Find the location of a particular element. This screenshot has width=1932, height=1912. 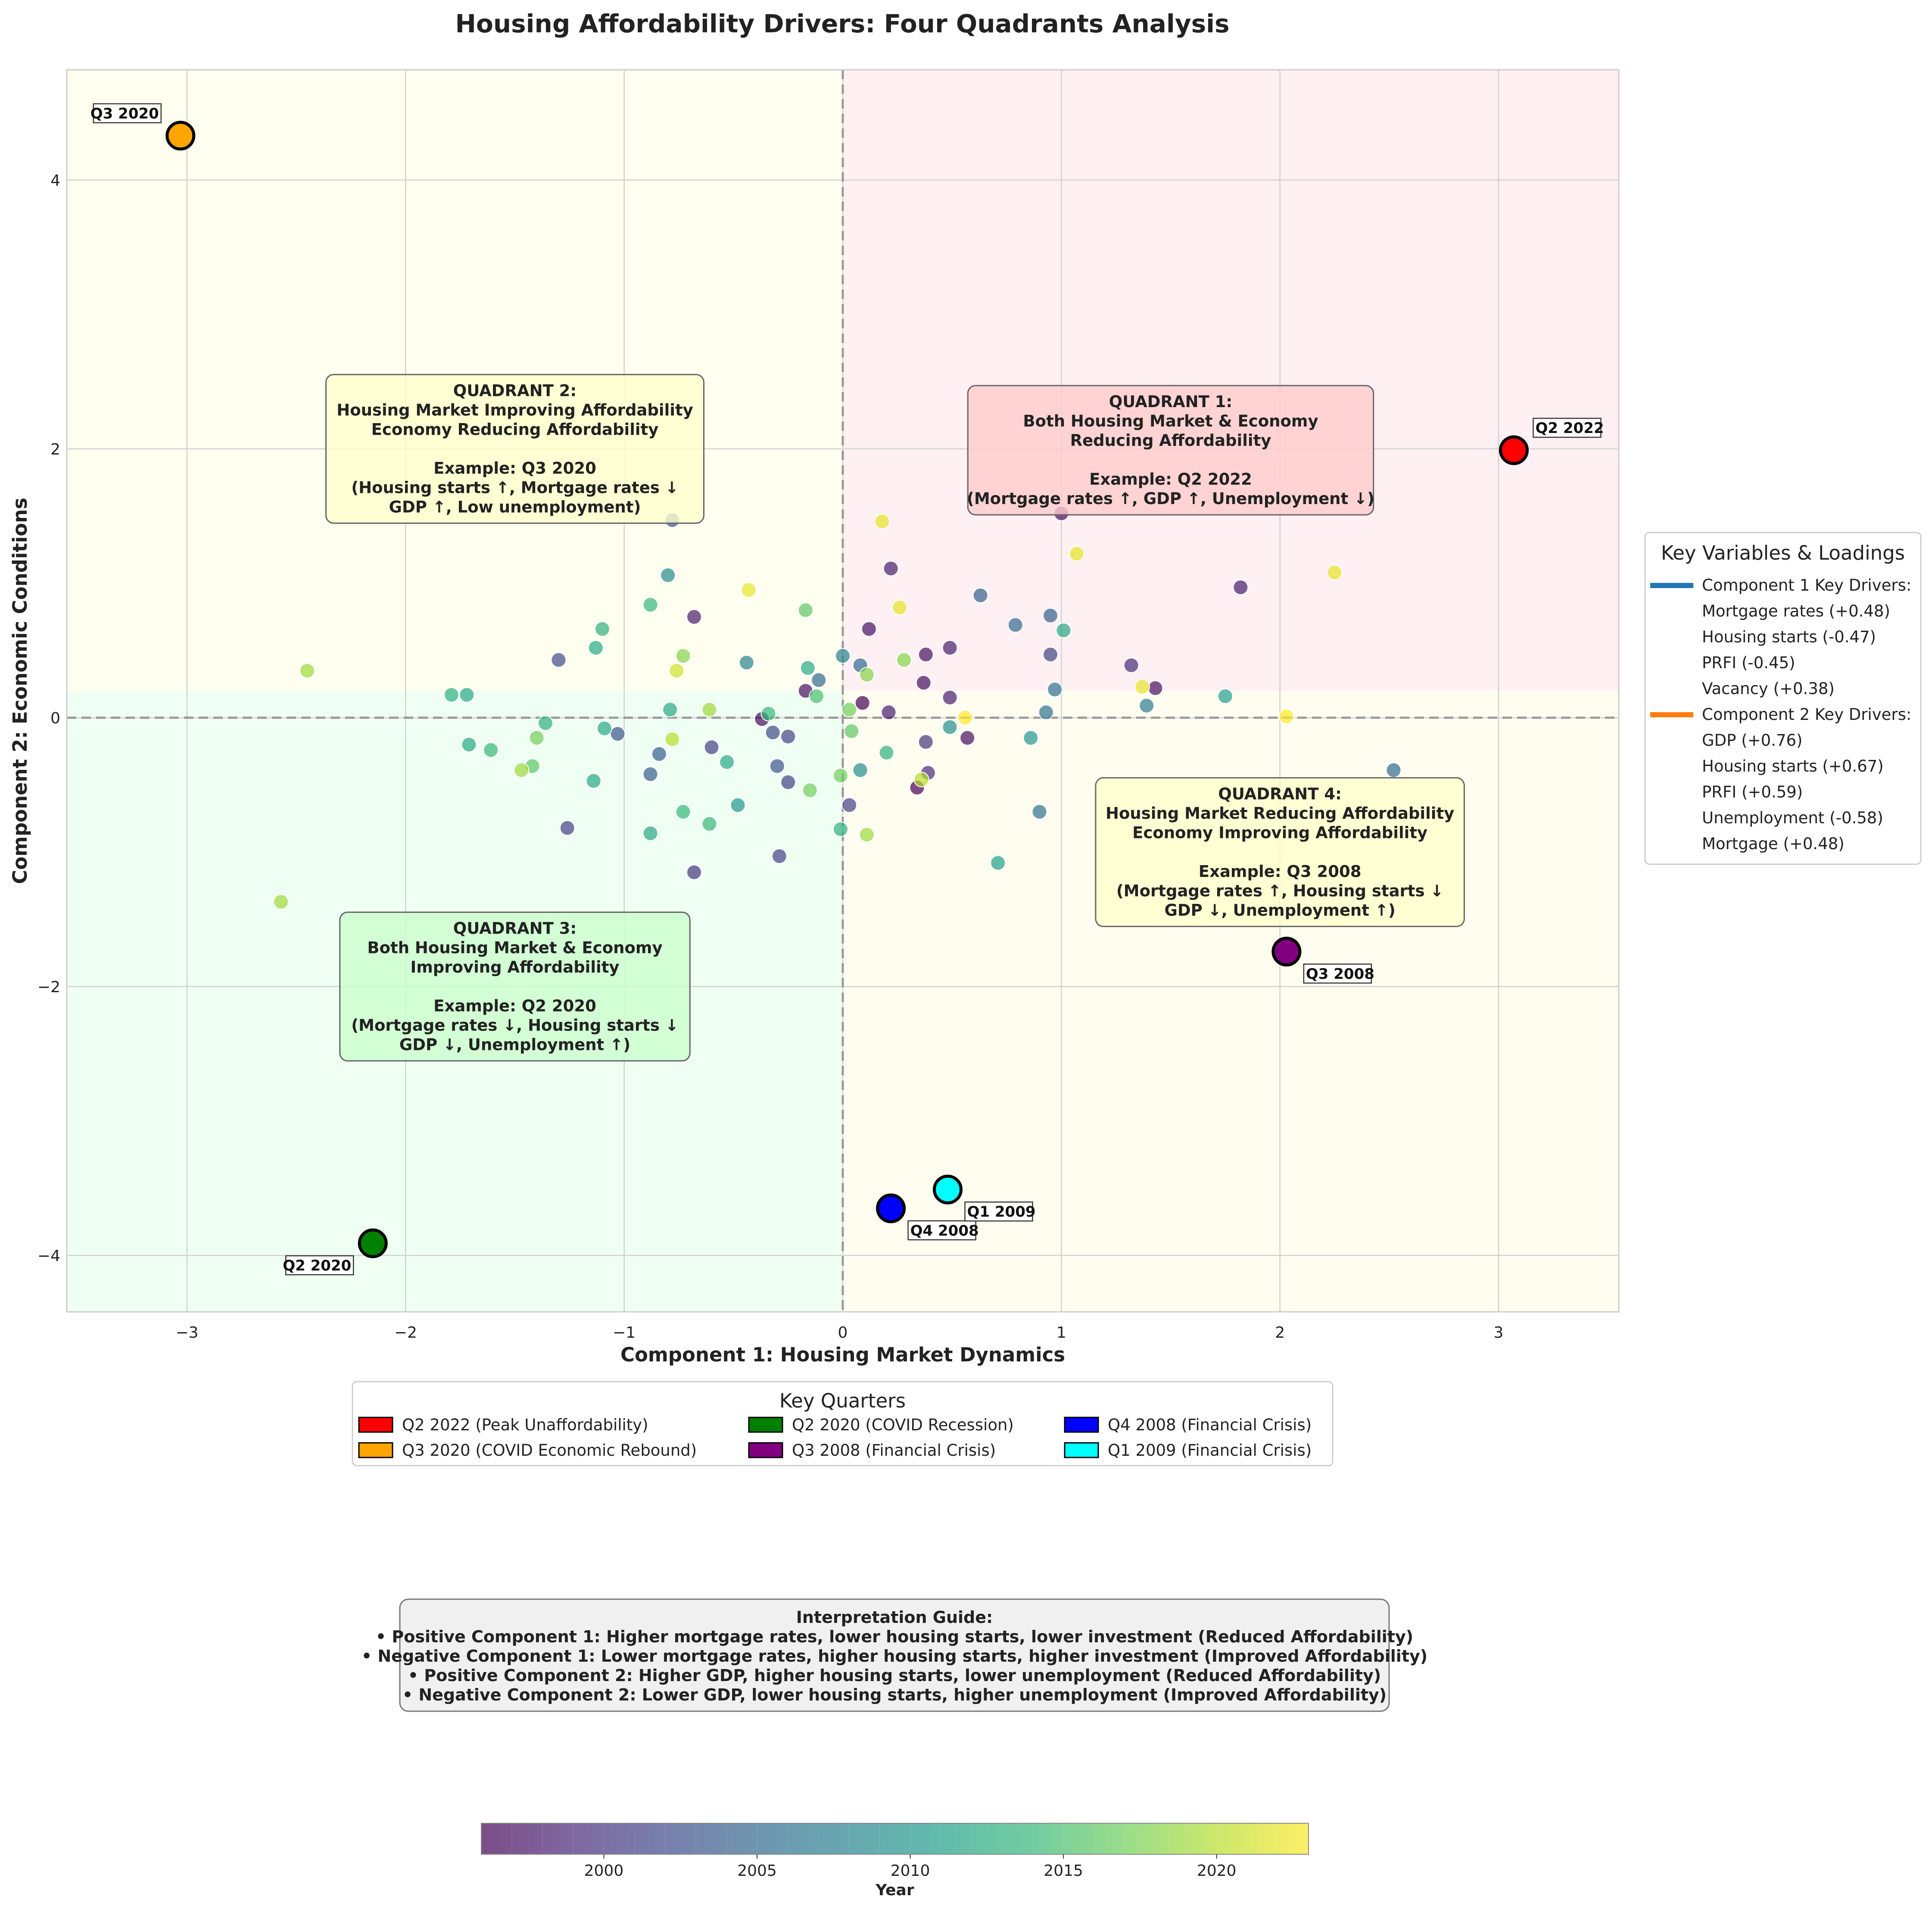

legend-quarters-entry: Q1 2009 (Financial Crisis) is located at coordinates (1210, 1451).